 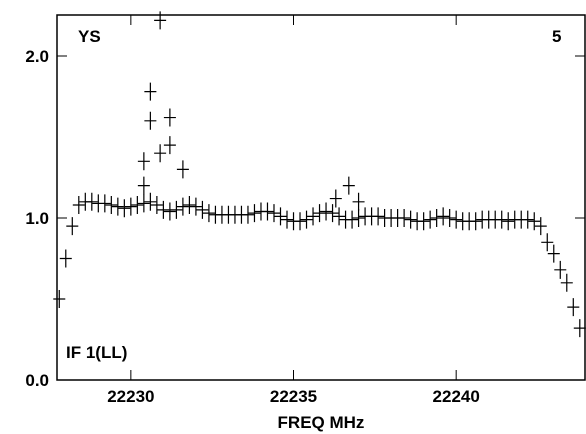 What do you see at coordinates (456, 396) in the screenshot?
I see `x-tick-label: 22240` at bounding box center [456, 396].